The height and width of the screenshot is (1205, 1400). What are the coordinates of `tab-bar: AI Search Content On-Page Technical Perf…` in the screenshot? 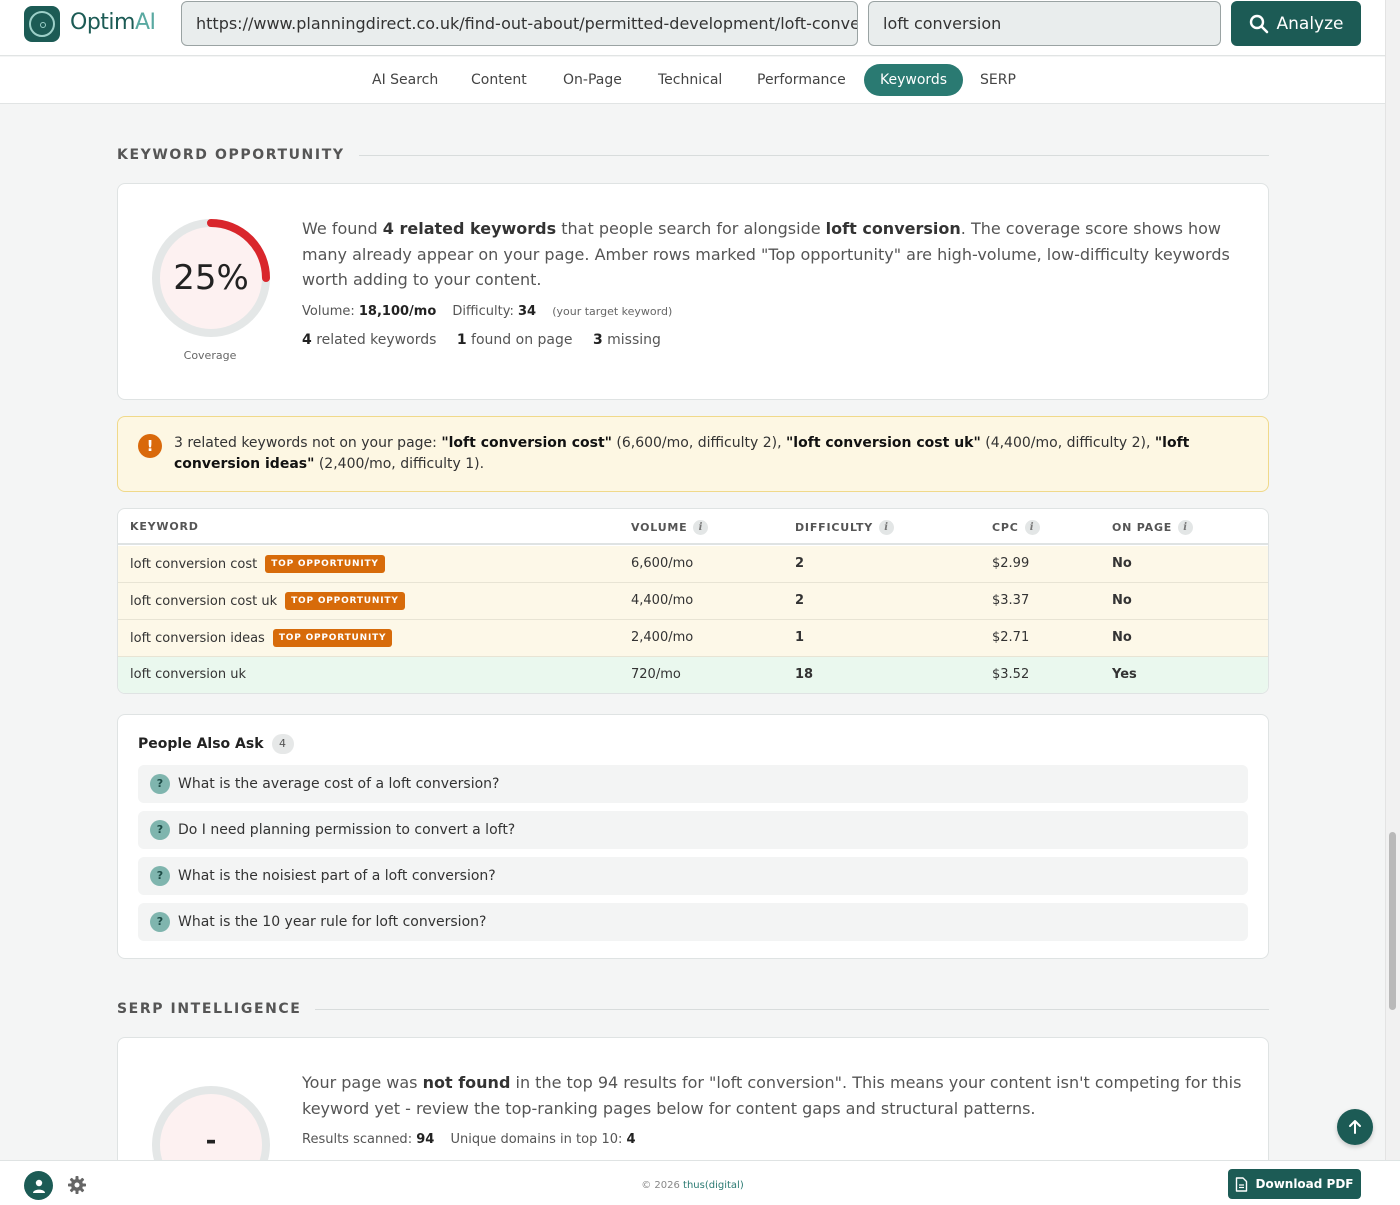 It's located at (692, 80).